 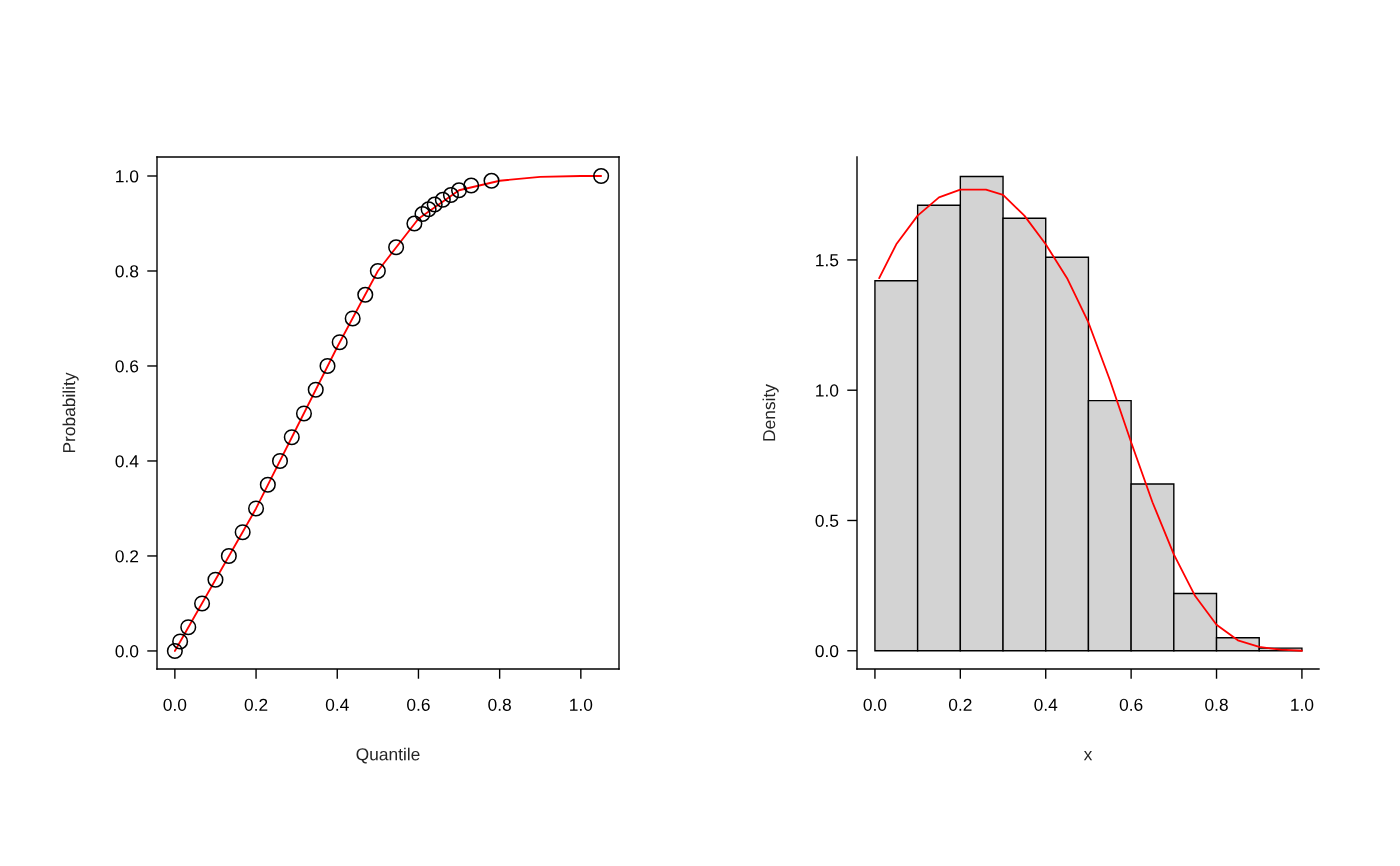 What do you see at coordinates (827, 260) in the screenshot?
I see `y-tick-label: 1.5` at bounding box center [827, 260].